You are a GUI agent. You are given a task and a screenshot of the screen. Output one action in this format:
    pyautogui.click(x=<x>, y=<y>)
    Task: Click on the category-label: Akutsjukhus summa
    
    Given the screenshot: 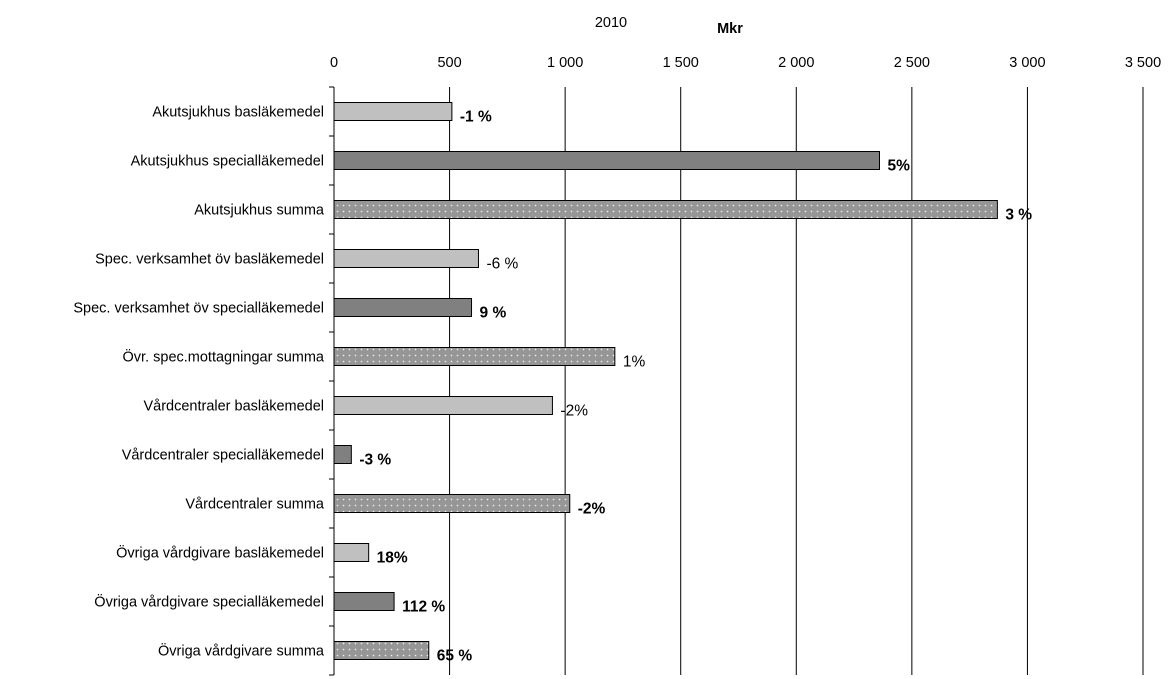 What is the action you would take?
    pyautogui.click(x=259, y=211)
    